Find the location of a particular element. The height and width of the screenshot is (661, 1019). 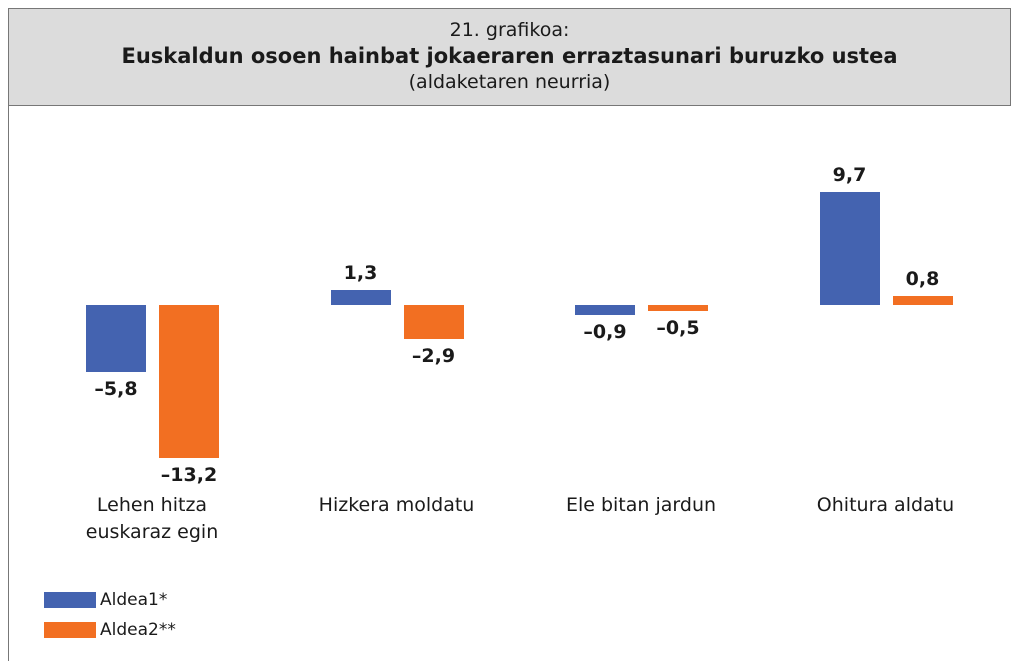

data-label: –0,9 is located at coordinates (605, 332).